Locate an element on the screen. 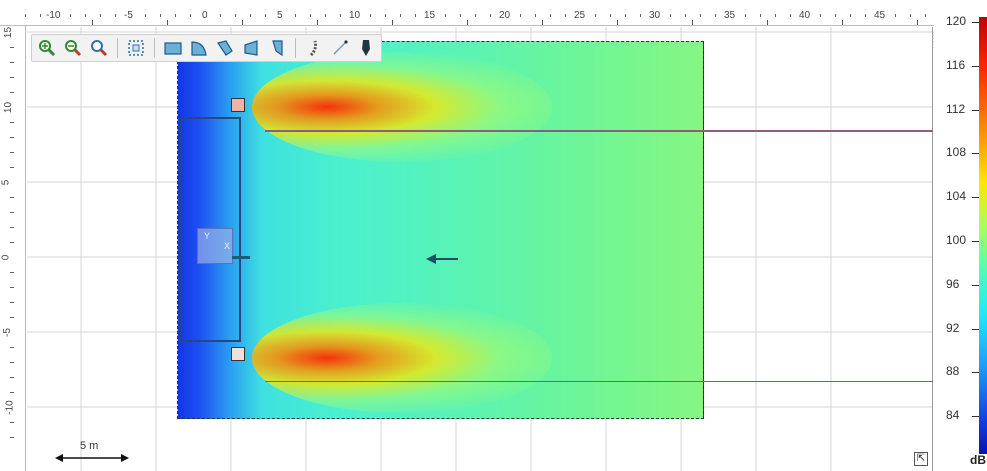 The height and width of the screenshot is (471, 987). tapered-shape-button is located at coordinates (277, 48).